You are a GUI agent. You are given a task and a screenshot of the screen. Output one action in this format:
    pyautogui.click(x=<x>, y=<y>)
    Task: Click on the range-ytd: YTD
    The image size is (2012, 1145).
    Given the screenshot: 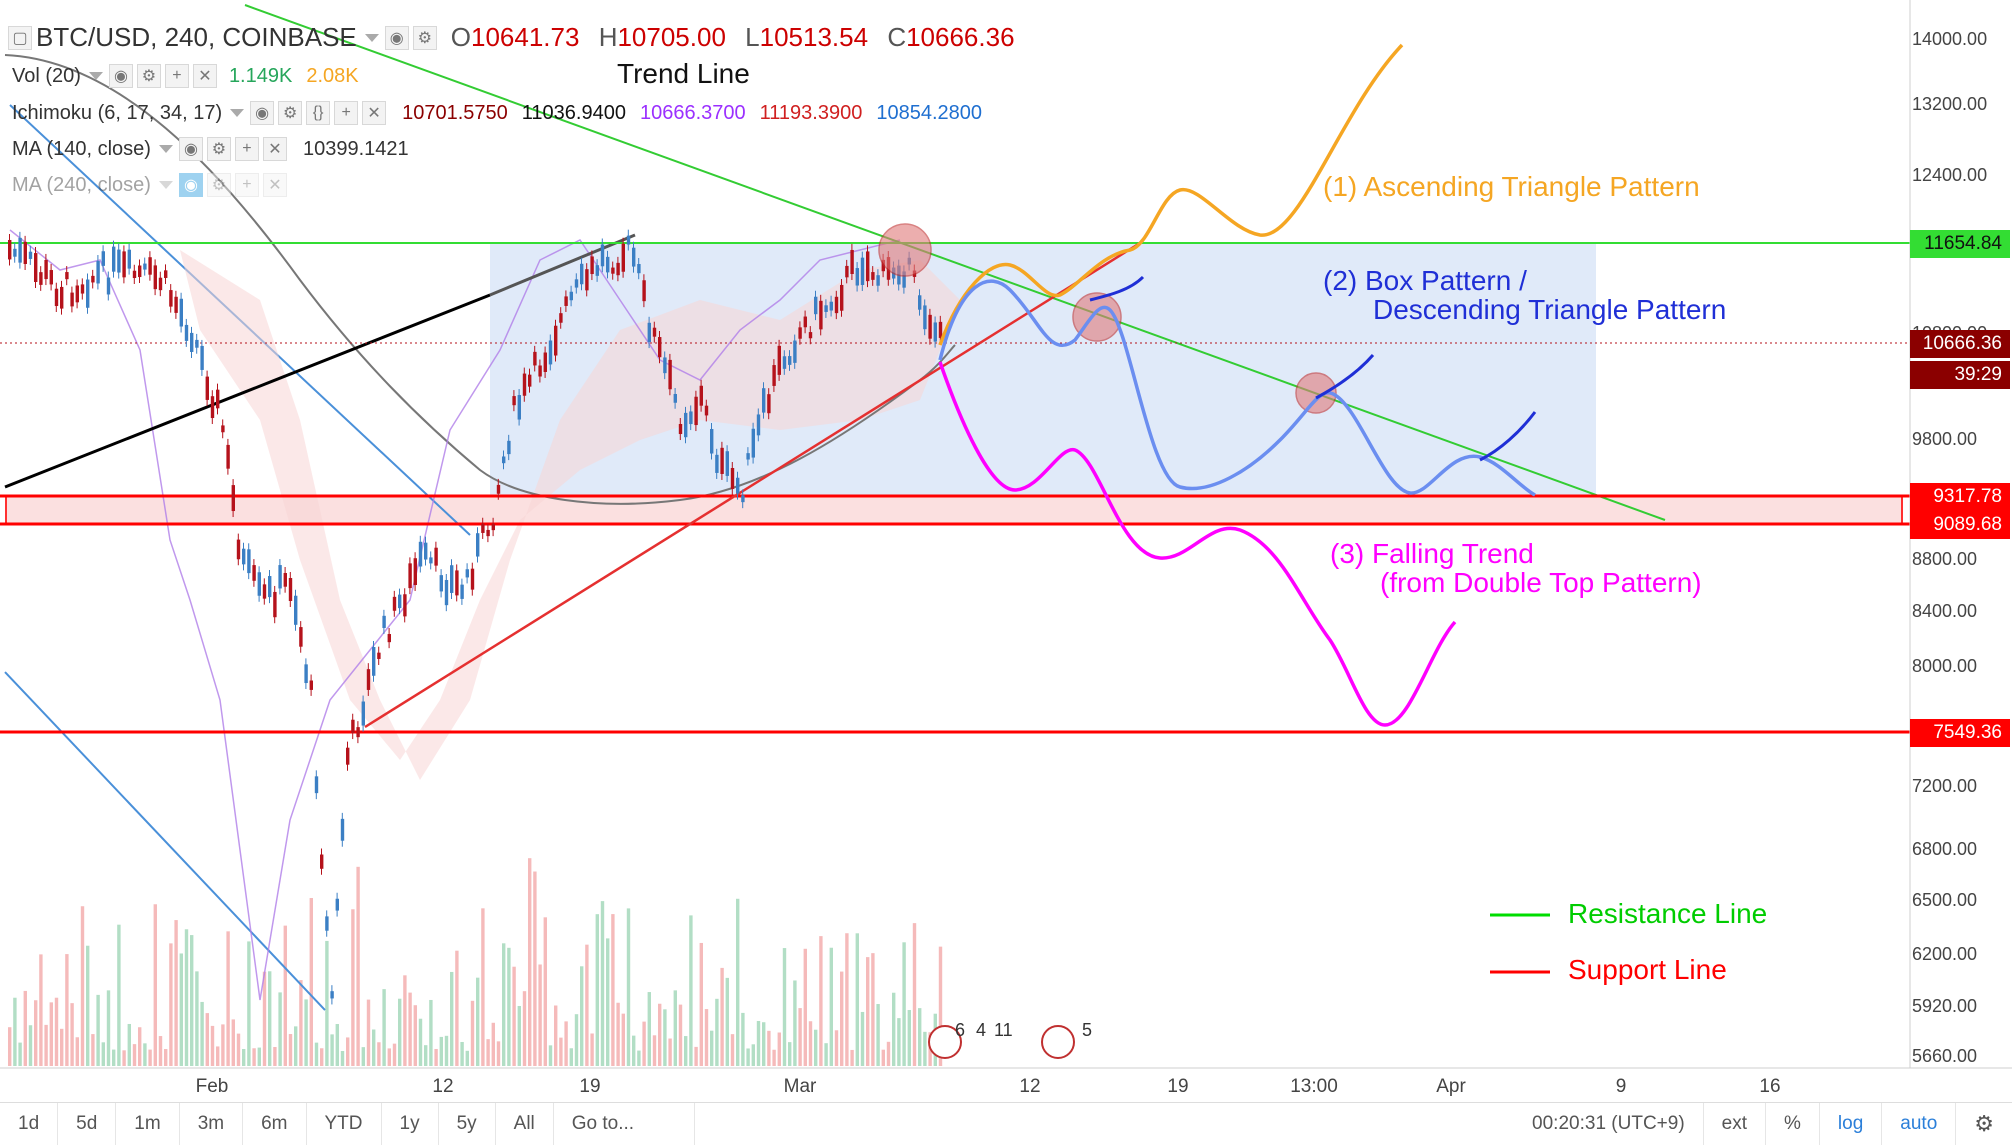 What is the action you would take?
    pyautogui.click(x=344, y=1124)
    